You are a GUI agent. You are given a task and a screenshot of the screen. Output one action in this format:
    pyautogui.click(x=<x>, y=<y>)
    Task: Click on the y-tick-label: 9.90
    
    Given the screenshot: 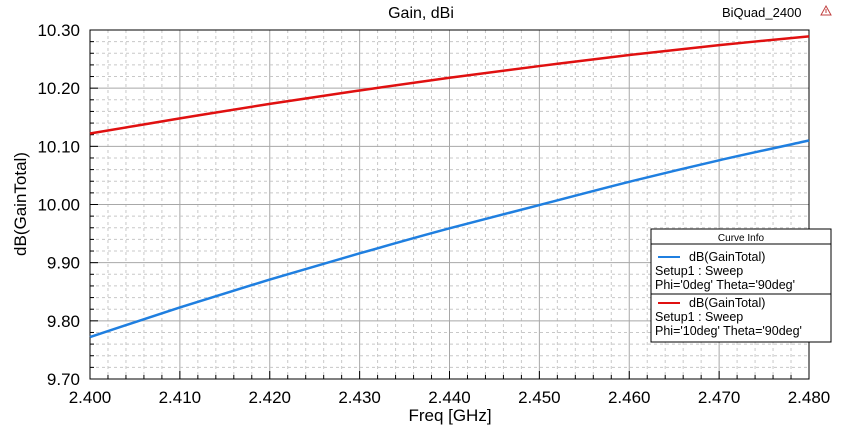 What is the action you would take?
    pyautogui.click(x=63, y=263)
    